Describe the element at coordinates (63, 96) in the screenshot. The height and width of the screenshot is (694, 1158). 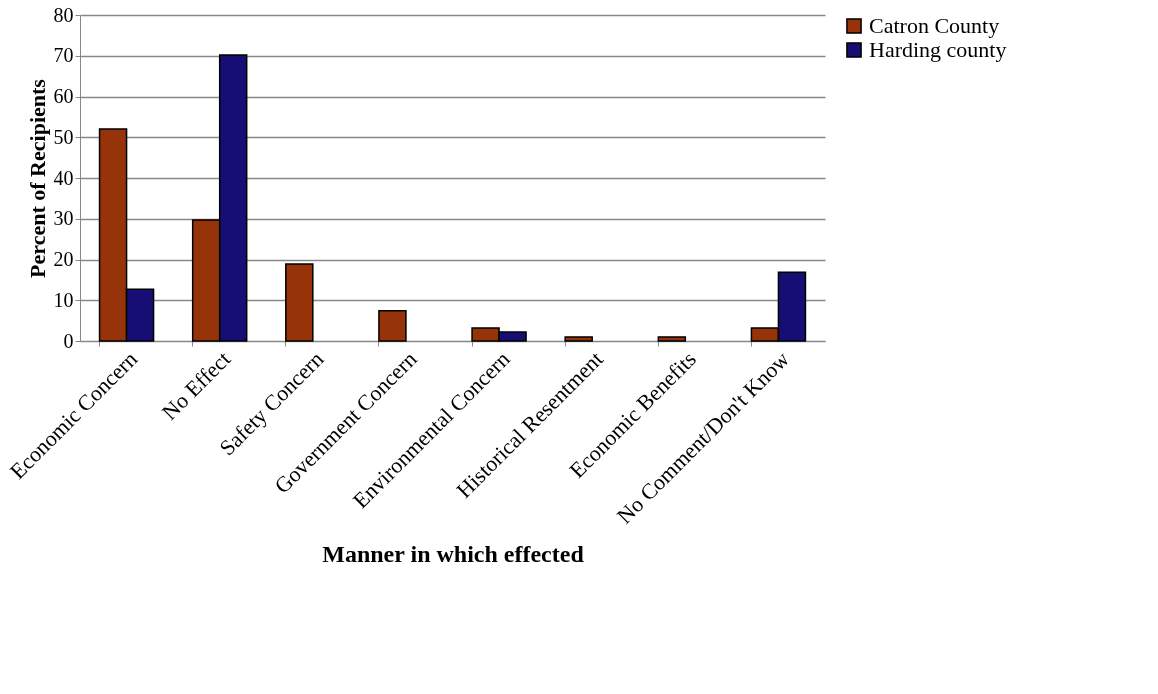
I see `y-tick-label: 60` at that location.